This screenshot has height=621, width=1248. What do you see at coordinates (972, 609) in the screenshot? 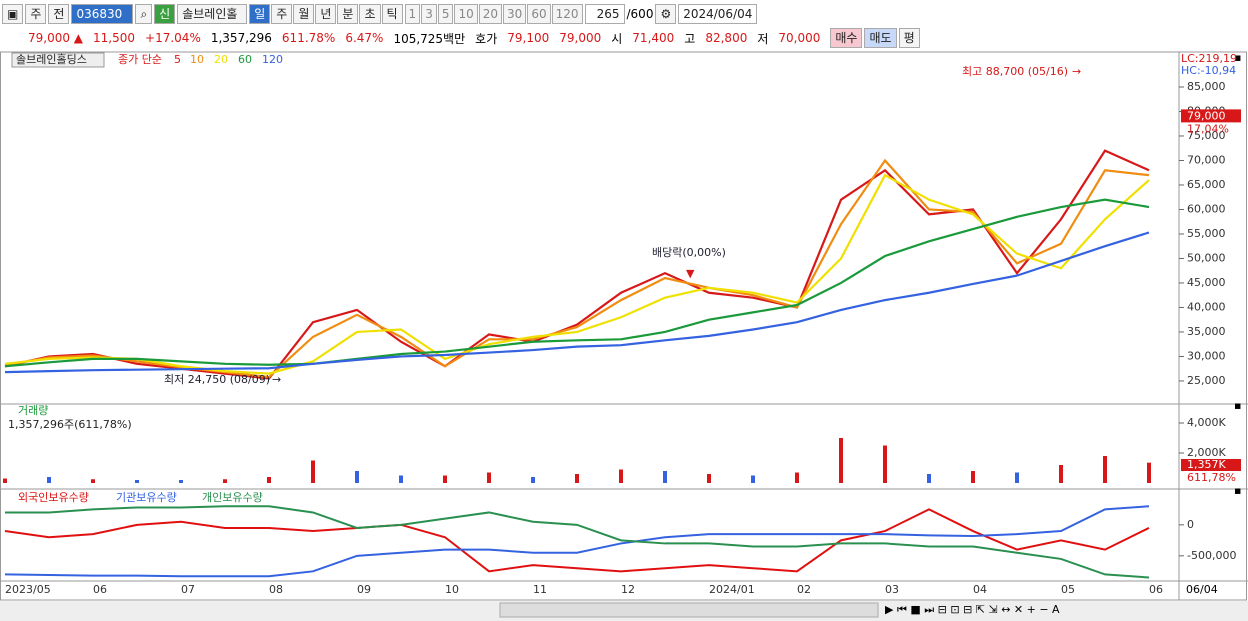
I see `nav-icons: ▶ ⏮ ■ ⏭ ⊟ ⊡ ⊟ ⇱ ⇲ ↔ ✕ + − A` at bounding box center [972, 609].